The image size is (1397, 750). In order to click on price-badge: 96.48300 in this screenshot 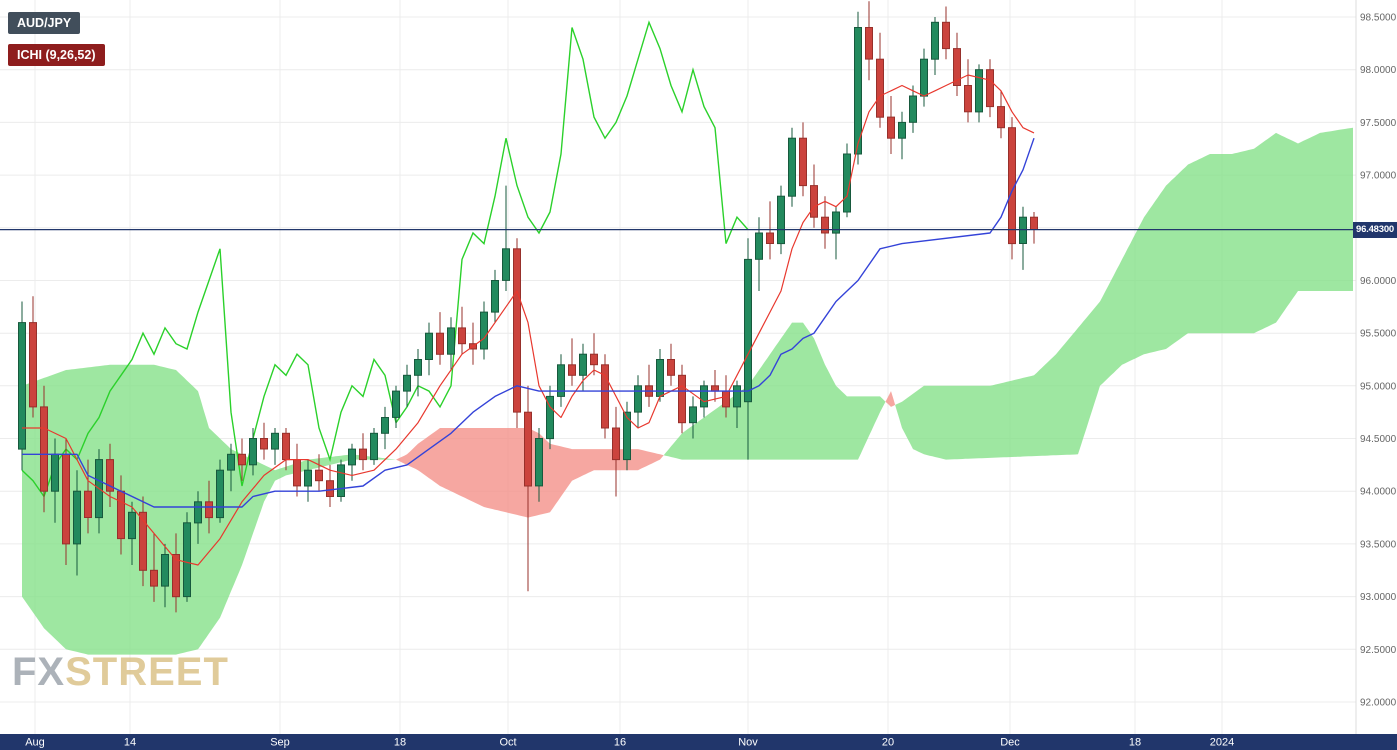, I will do `click(1375, 230)`.